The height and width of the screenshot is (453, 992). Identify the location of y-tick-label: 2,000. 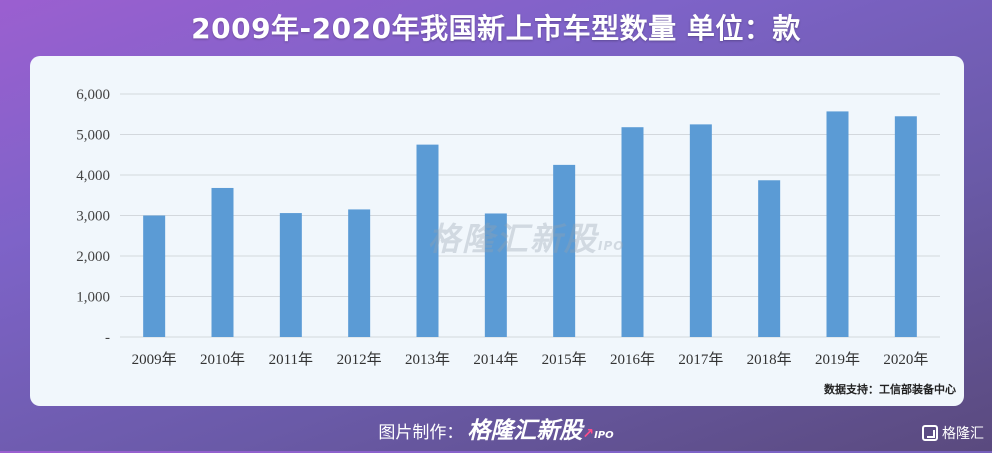
(93, 257).